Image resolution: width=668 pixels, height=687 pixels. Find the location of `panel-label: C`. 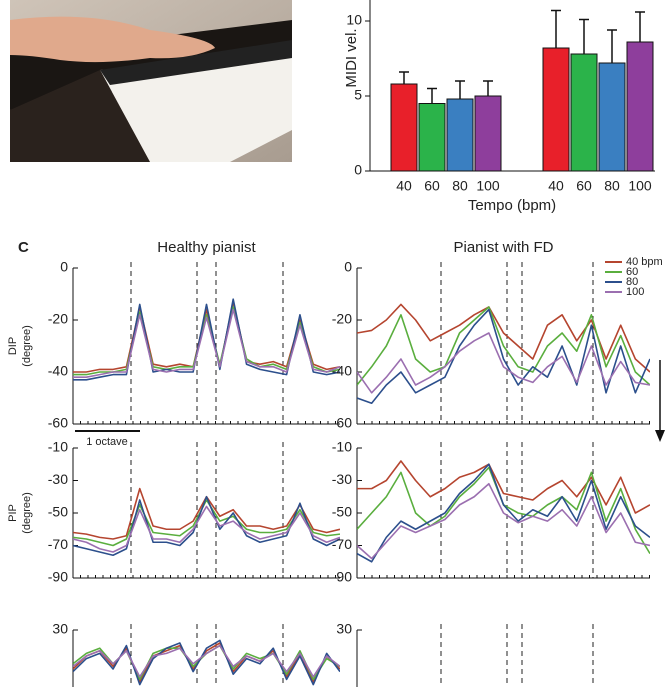

panel-label: C is located at coordinates (23, 247).